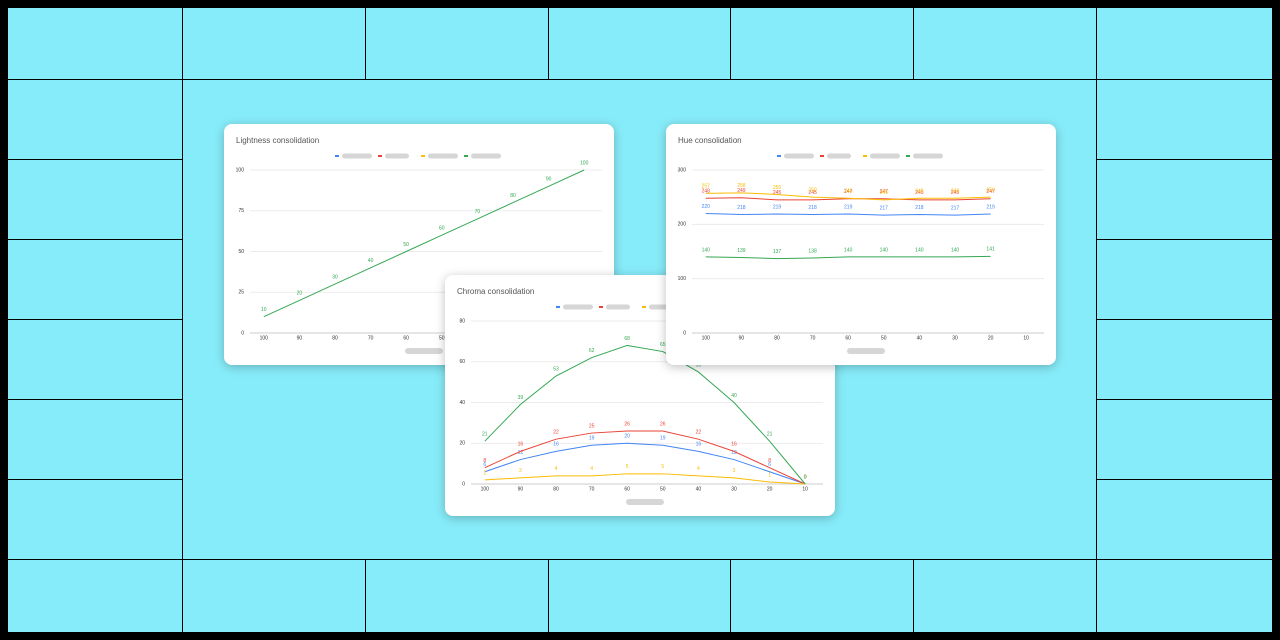 This screenshot has height=640, width=1280. What do you see at coordinates (592, 351) in the screenshot?
I see `data-label: 62` at bounding box center [592, 351].